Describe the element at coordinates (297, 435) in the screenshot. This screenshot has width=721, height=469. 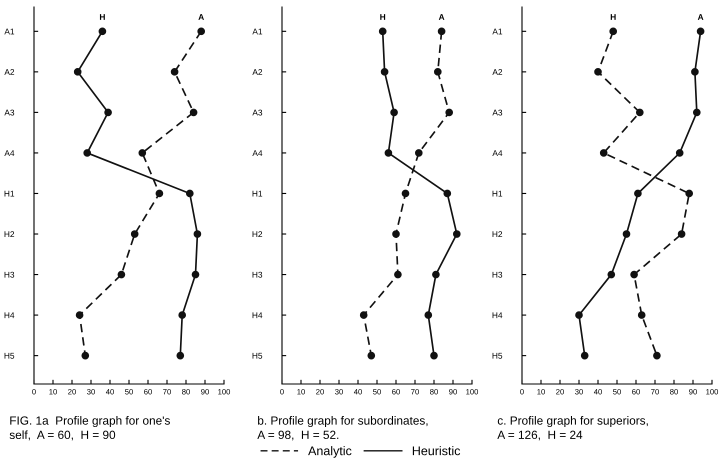
I see `text: A = 98, H = 52.` at that location.